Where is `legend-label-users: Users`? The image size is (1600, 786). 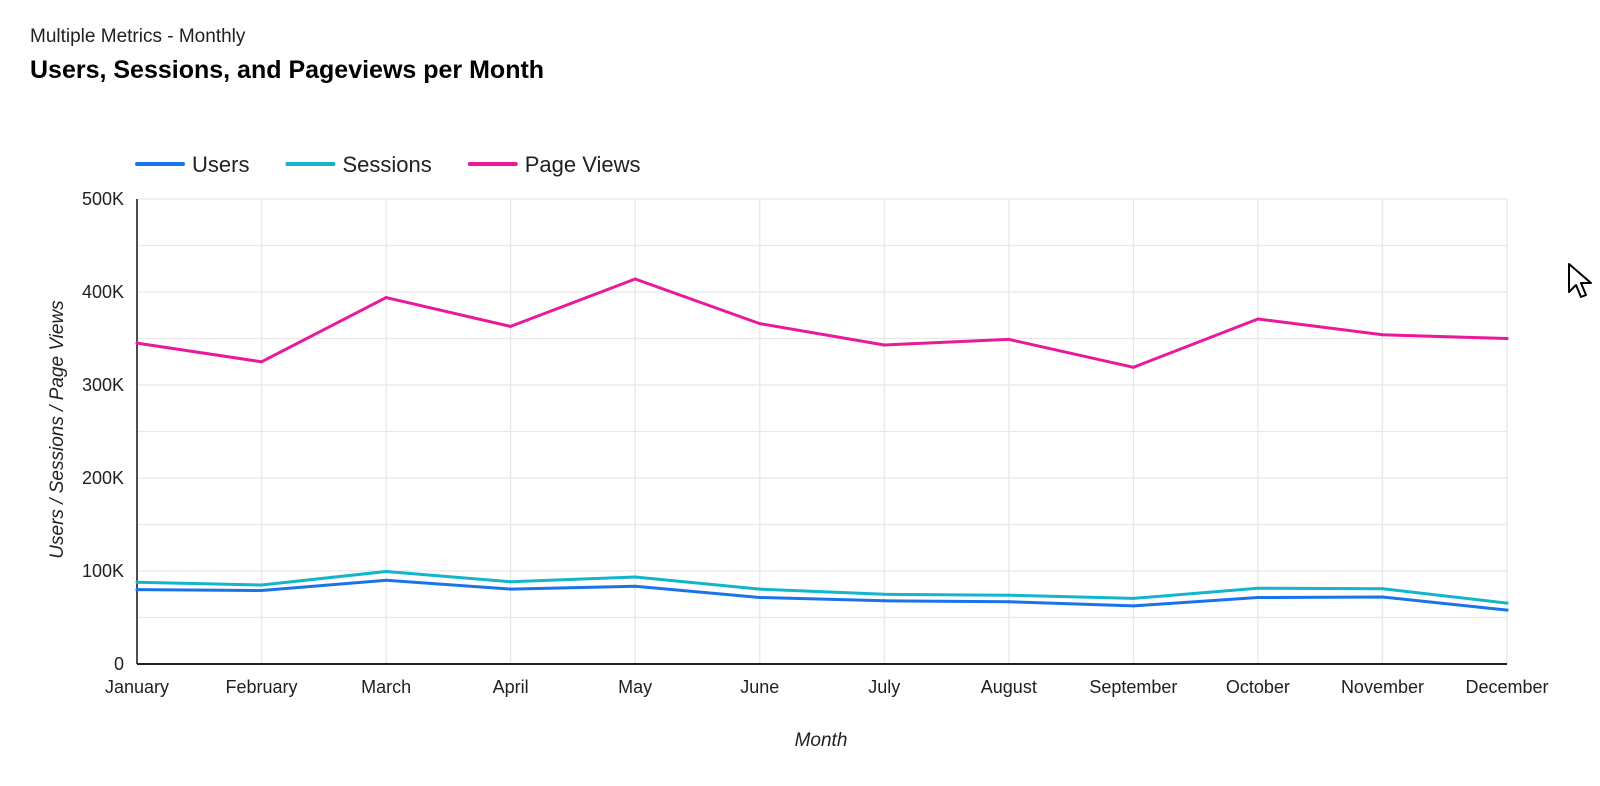
legend-label-users: Users is located at coordinates (220, 164).